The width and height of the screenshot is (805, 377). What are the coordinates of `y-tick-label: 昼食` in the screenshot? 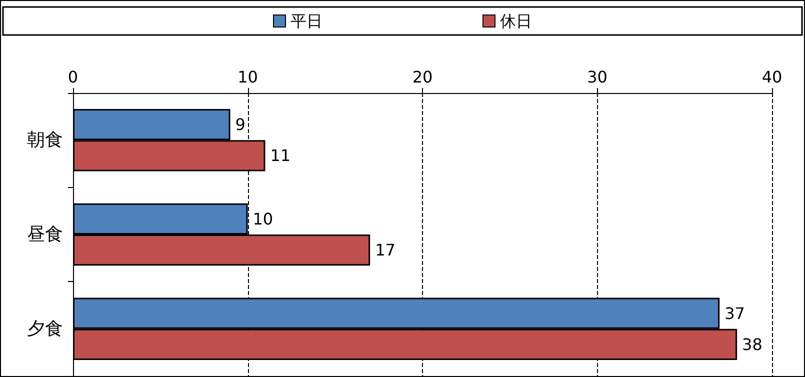 It's located at (45, 234).